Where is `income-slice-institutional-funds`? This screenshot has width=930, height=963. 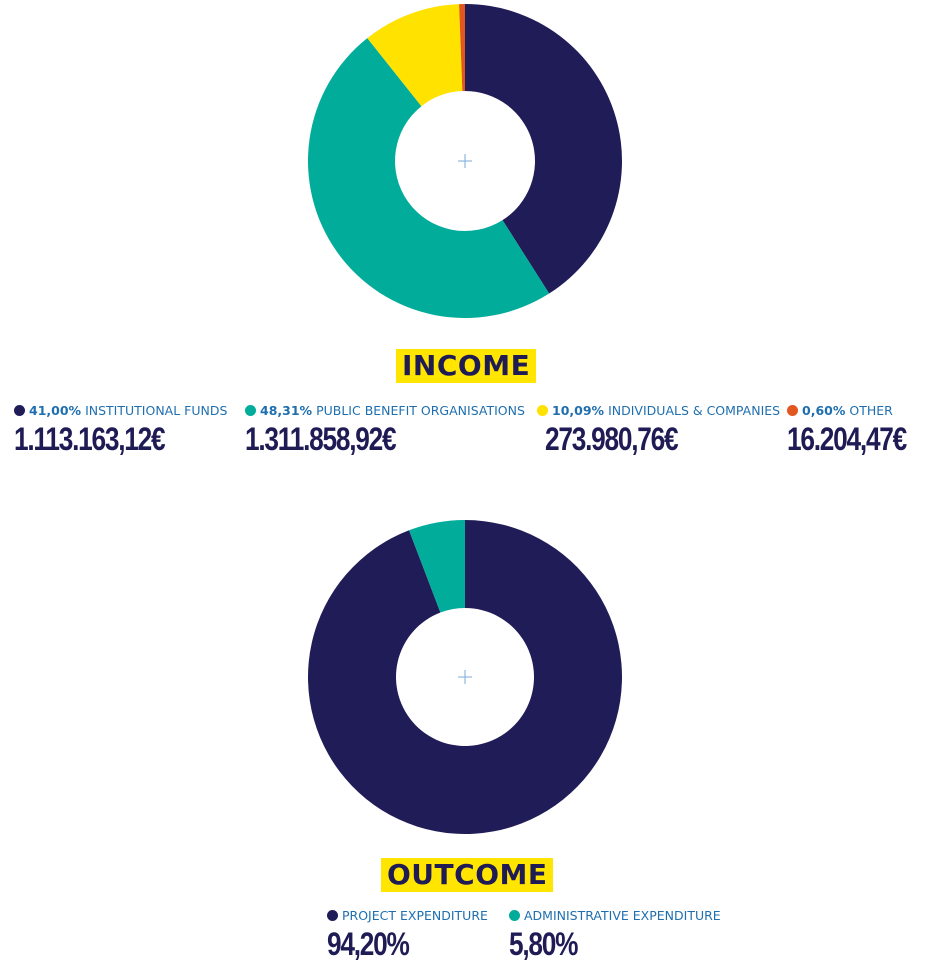
income-slice-institutional-funds is located at coordinates (543, 149).